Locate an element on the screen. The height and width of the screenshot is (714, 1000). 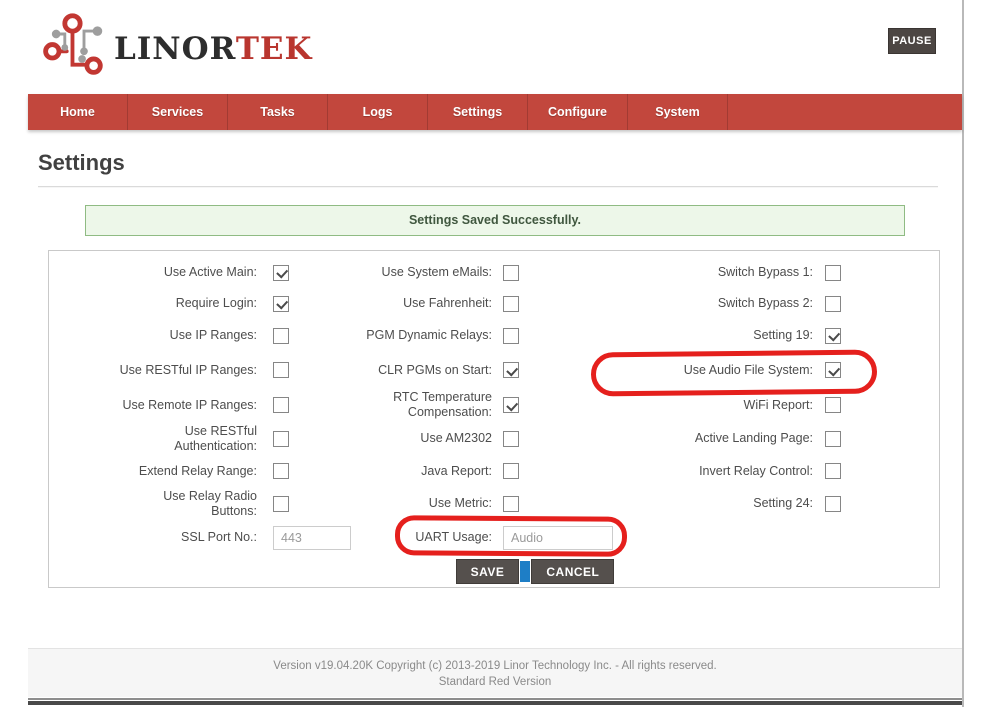
page-title: Settings is located at coordinates (81, 162).